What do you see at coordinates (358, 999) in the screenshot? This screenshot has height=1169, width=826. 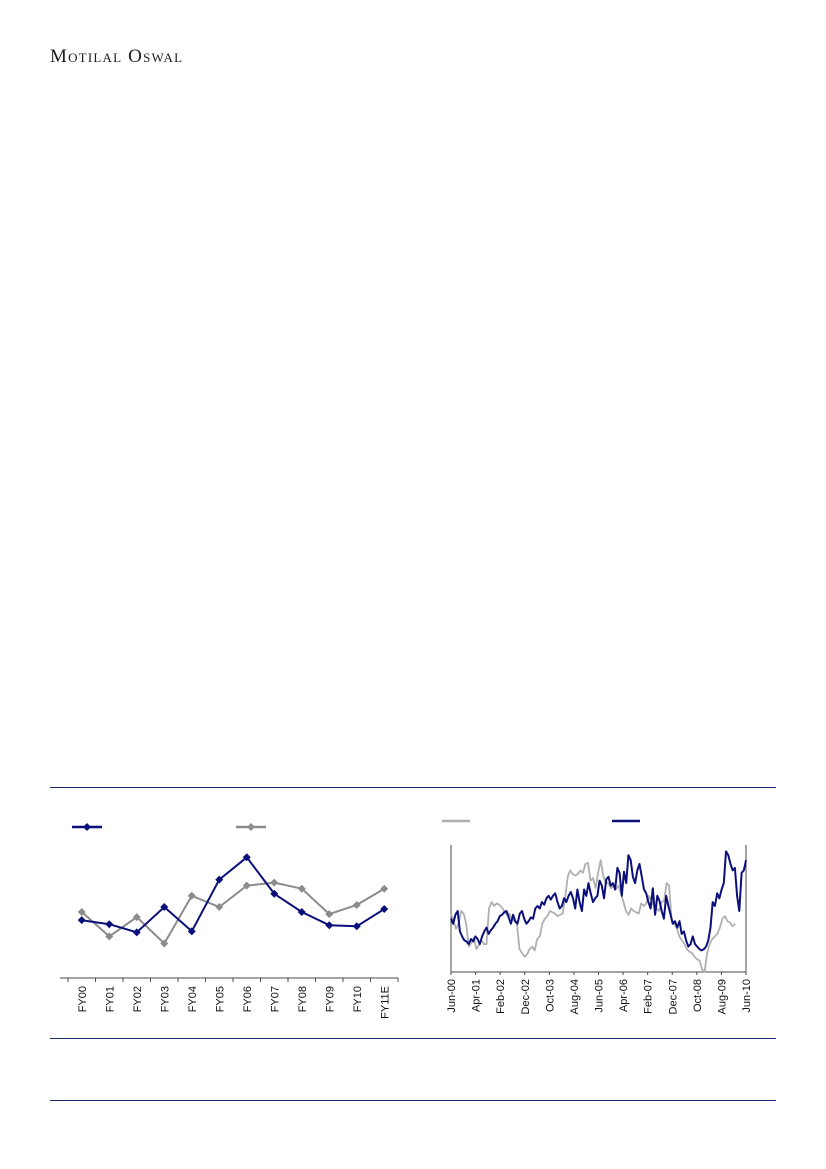 I see `x-tick-label: FY10` at bounding box center [358, 999].